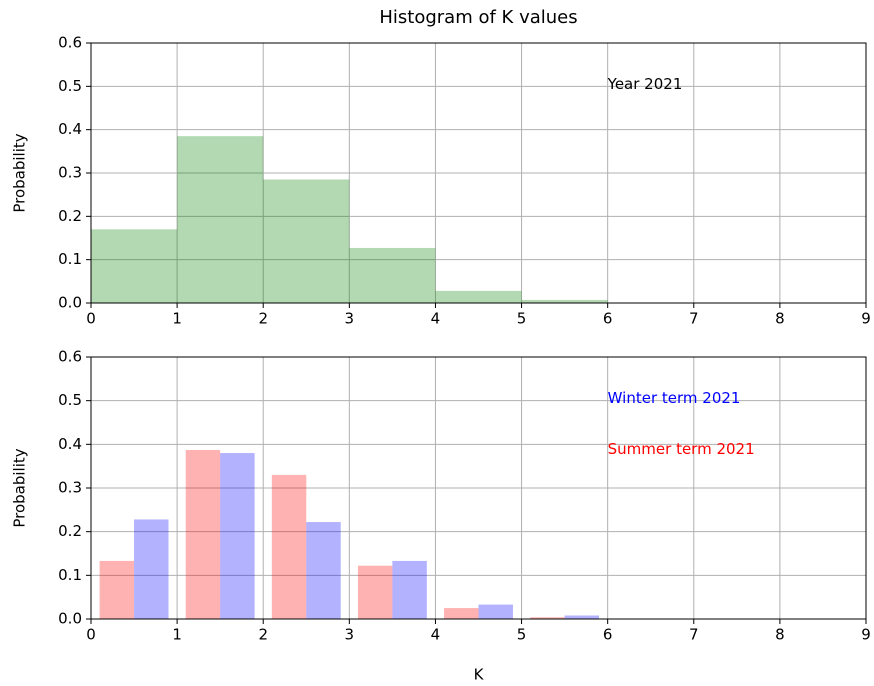 The width and height of the screenshot is (874, 686). I want to click on legend-label: Winter term 2021, so click(674, 398).